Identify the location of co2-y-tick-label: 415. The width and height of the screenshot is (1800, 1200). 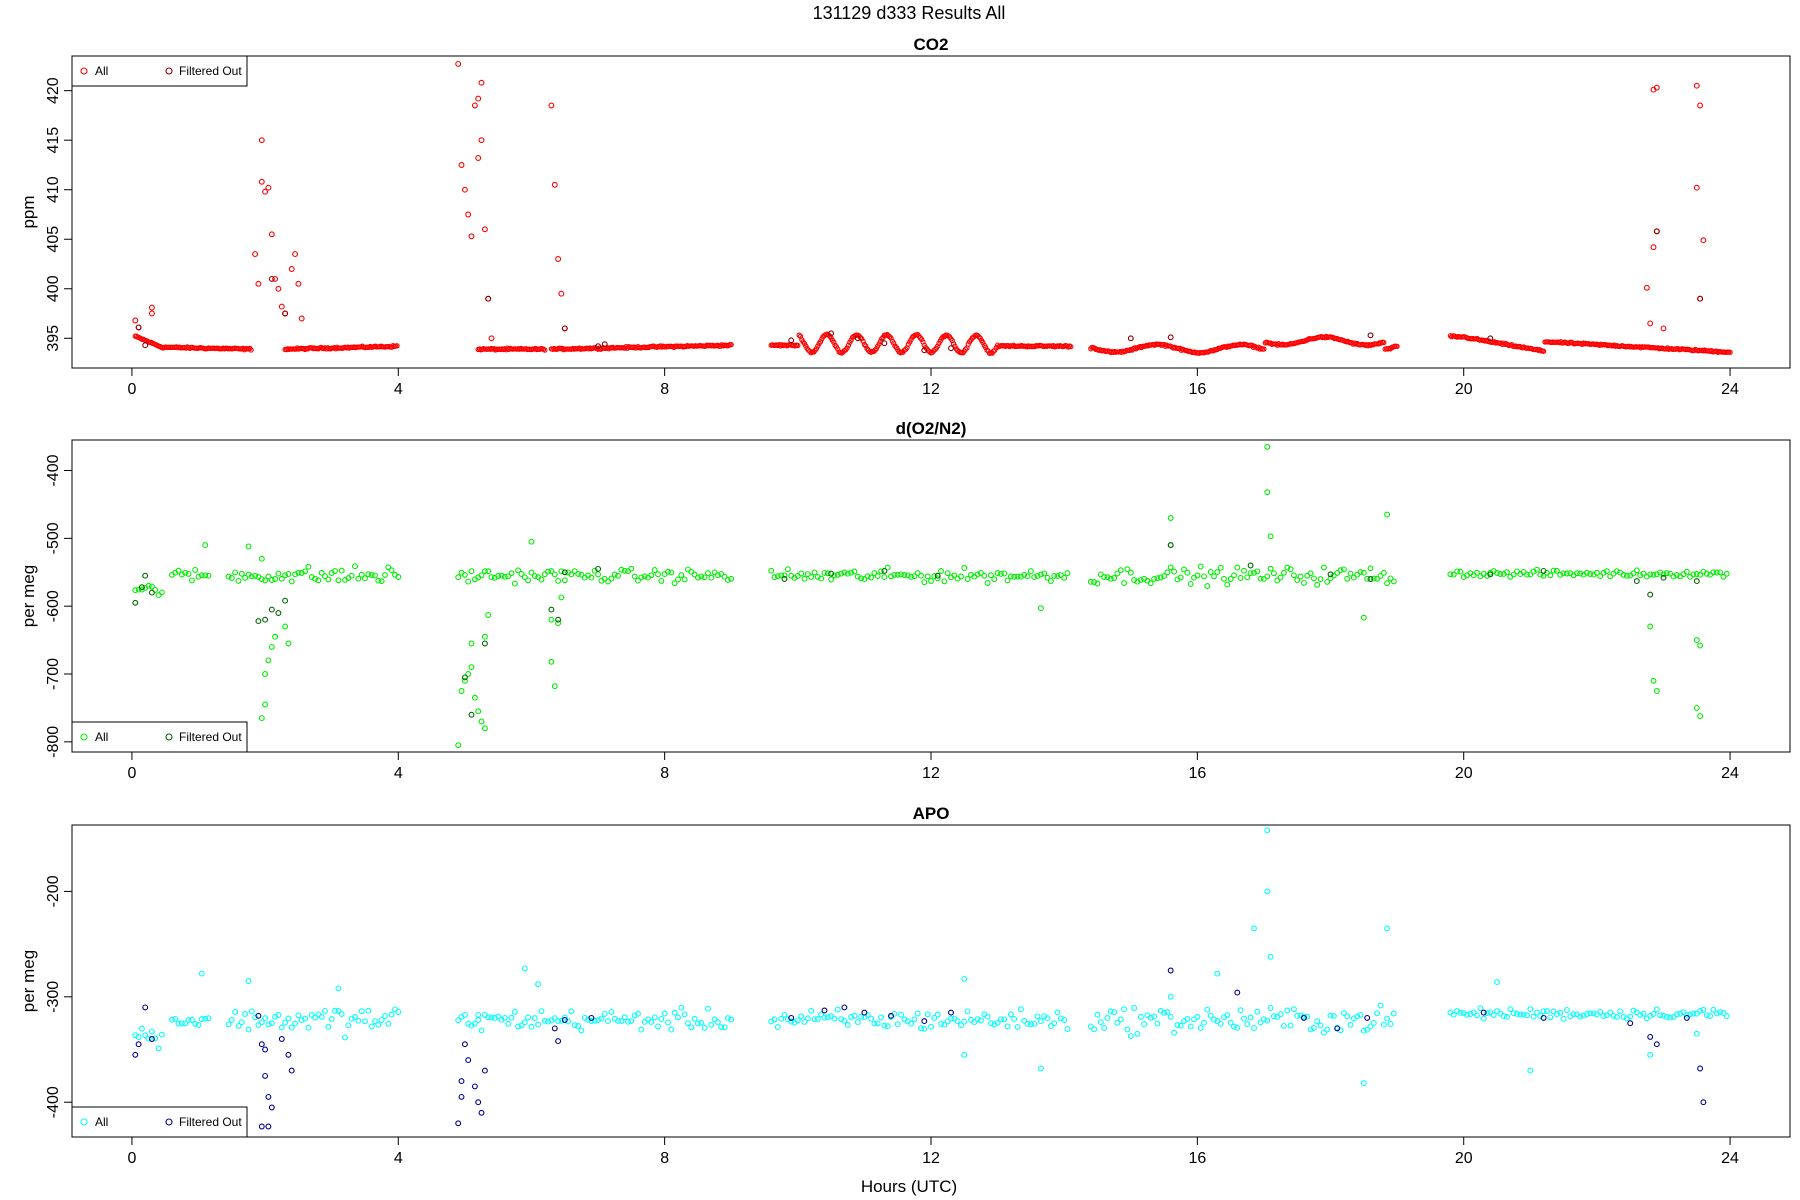
(53, 140).